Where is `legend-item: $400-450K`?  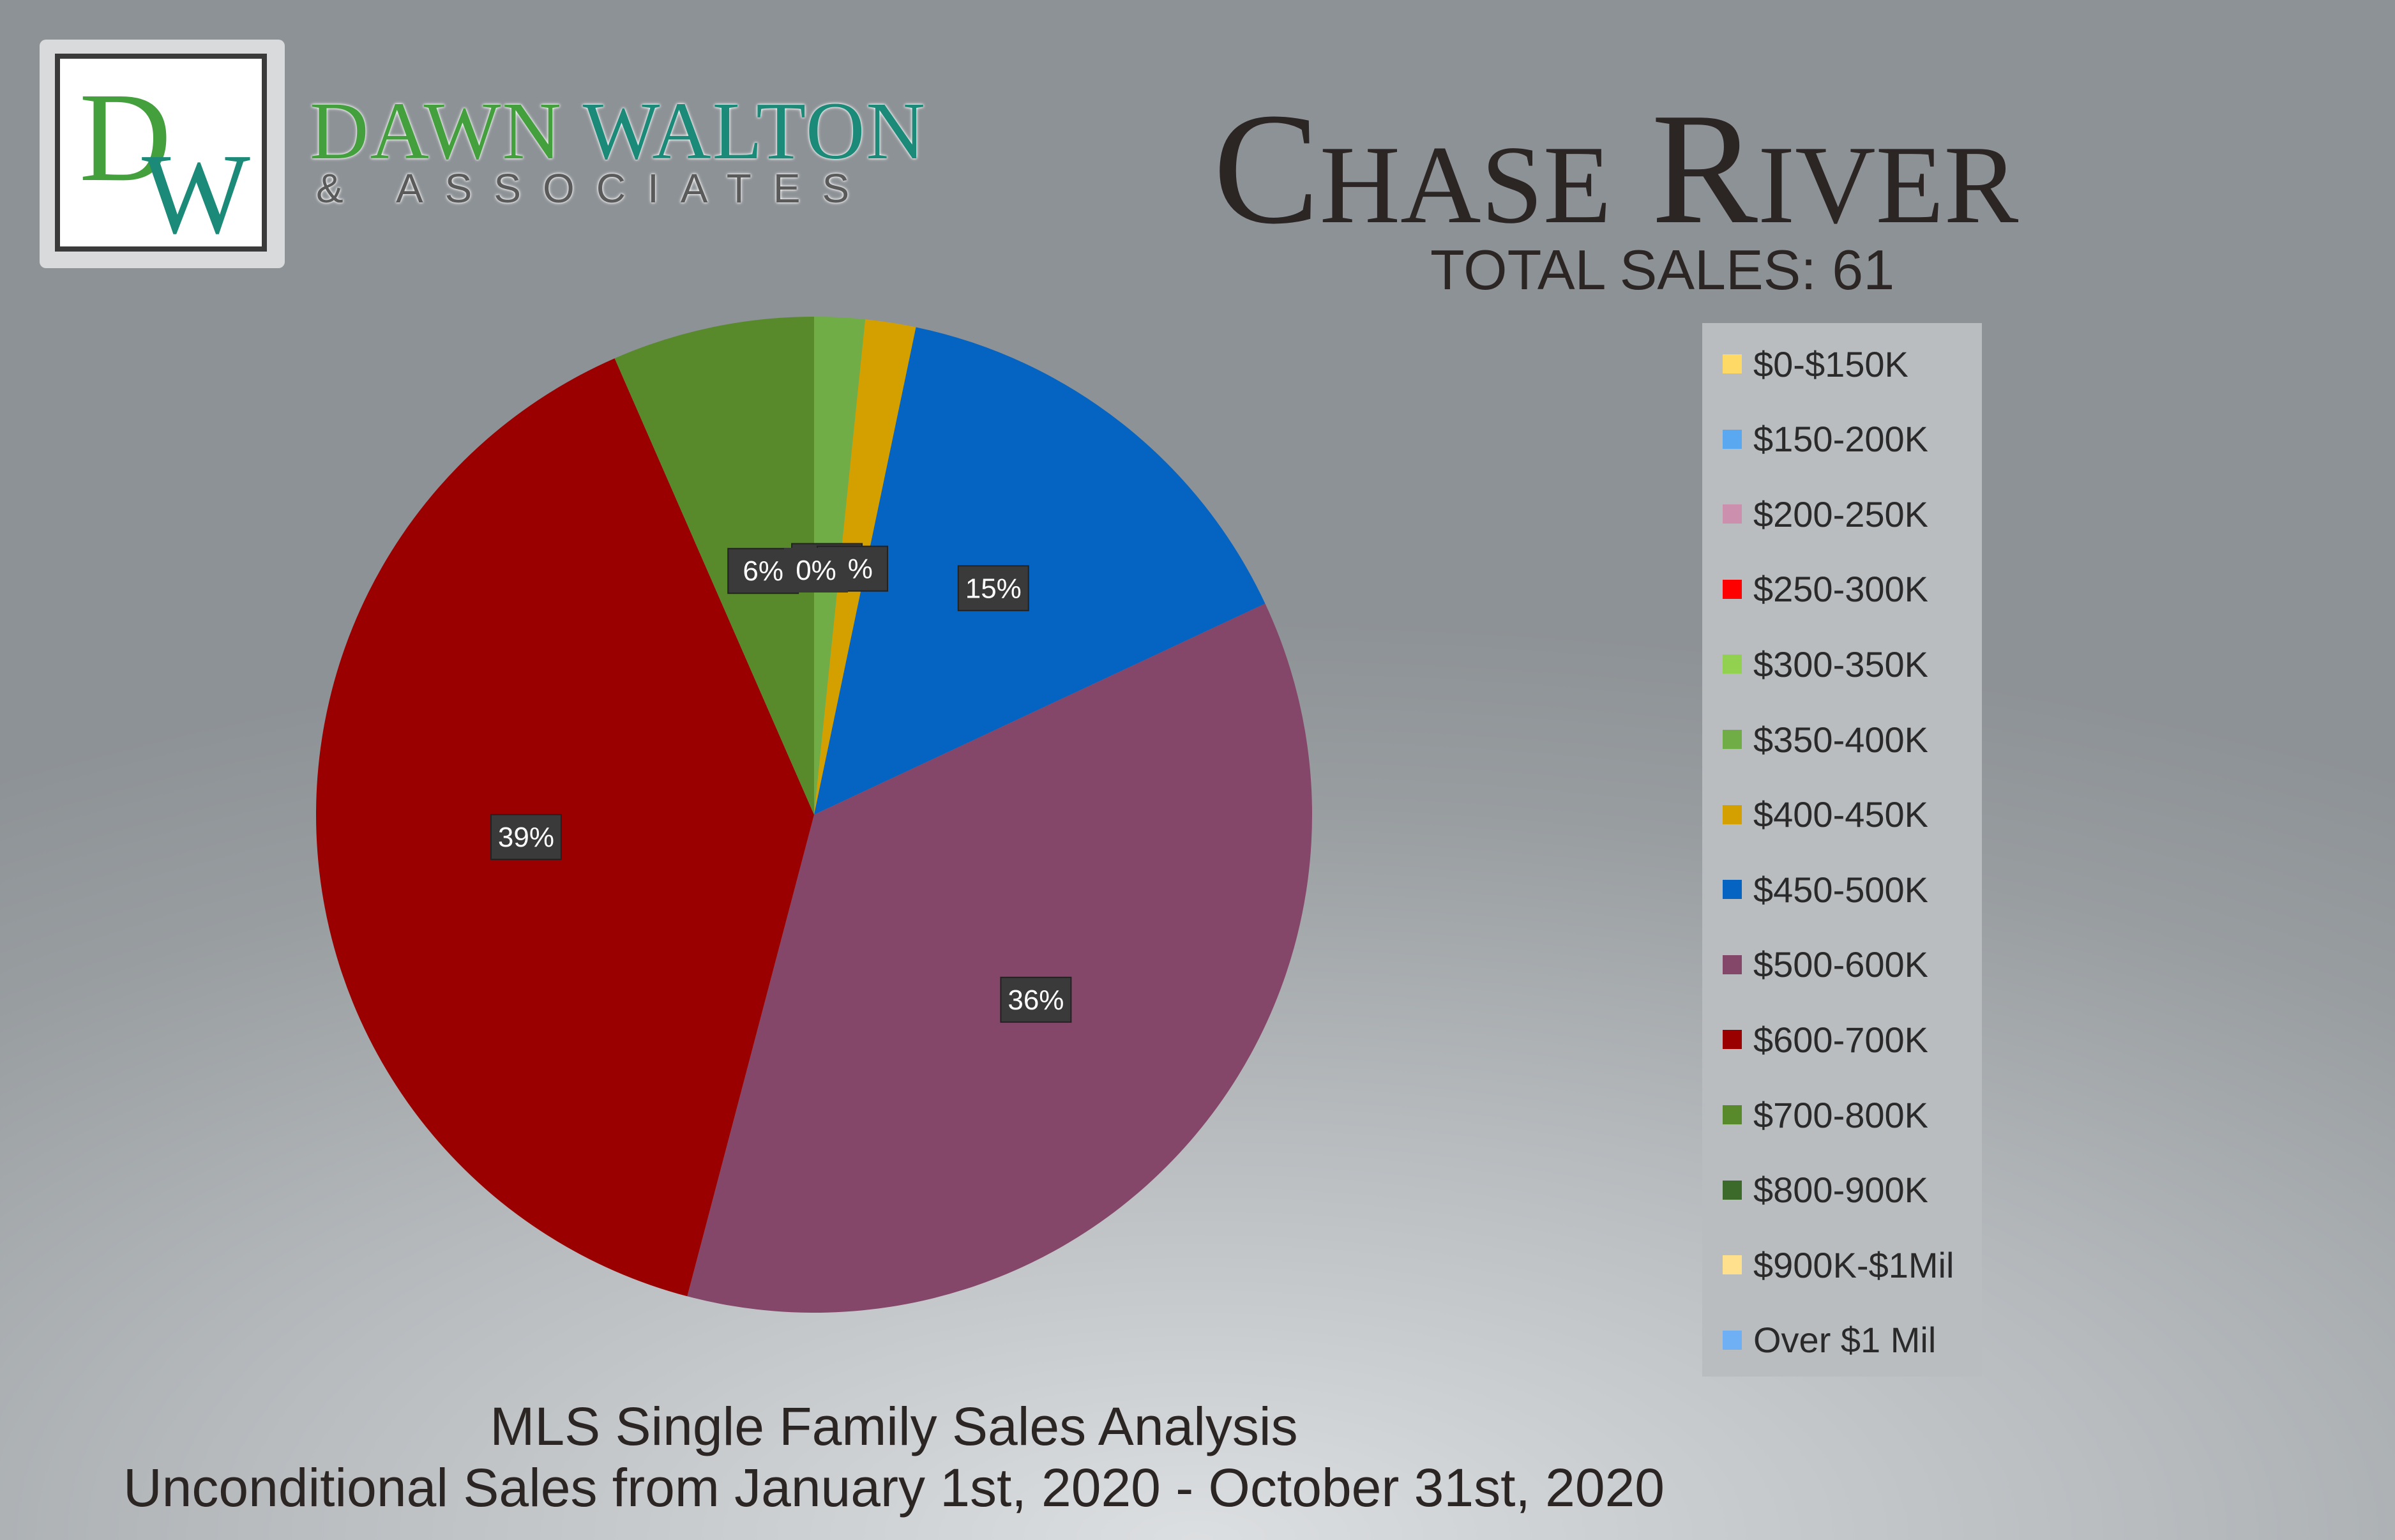 legend-item: $400-450K is located at coordinates (1826, 814).